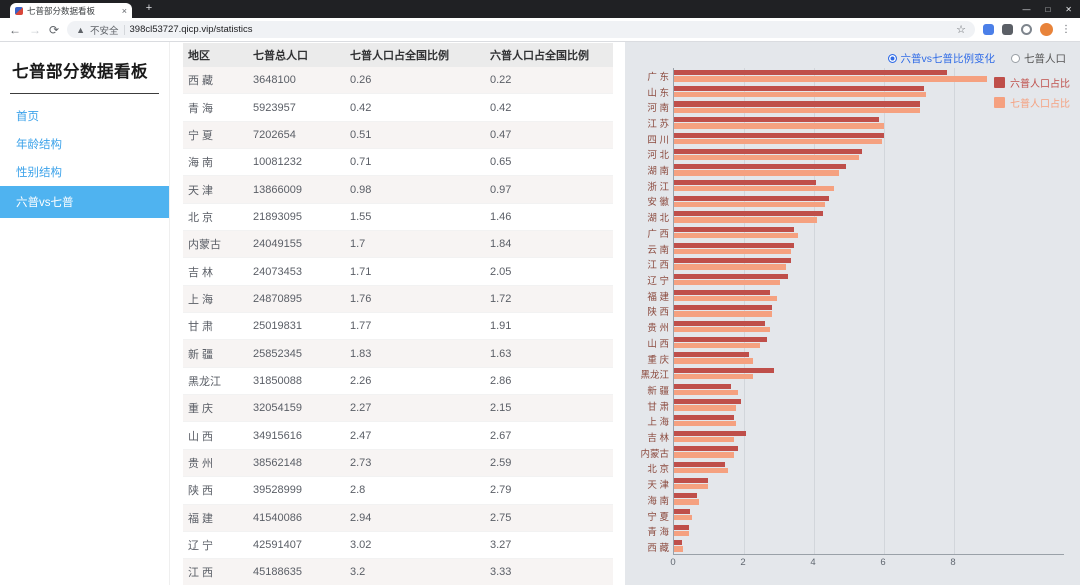 The width and height of the screenshot is (1080, 585). Describe the element at coordinates (71, 10) in the screenshot. I see `browser-tab: 七普部分数据看板 ×` at that location.